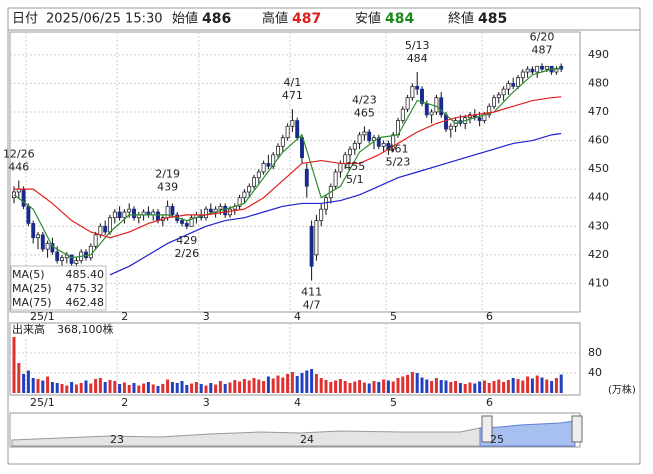  I want to click on annotation-value: 461, so click(398, 149).